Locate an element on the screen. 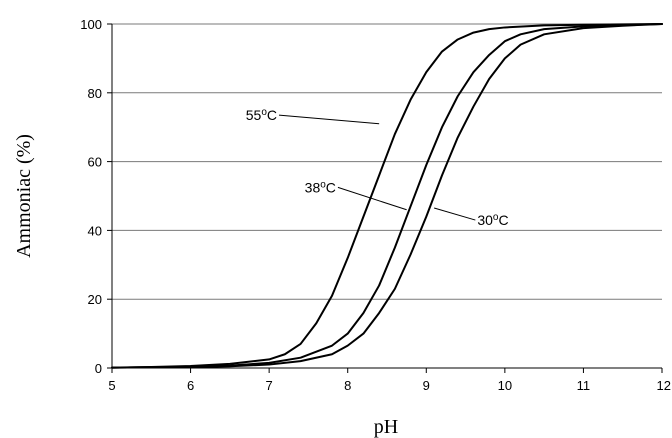 This screenshot has height=438, width=672. x-tick-label-10: 10 is located at coordinates (505, 385).